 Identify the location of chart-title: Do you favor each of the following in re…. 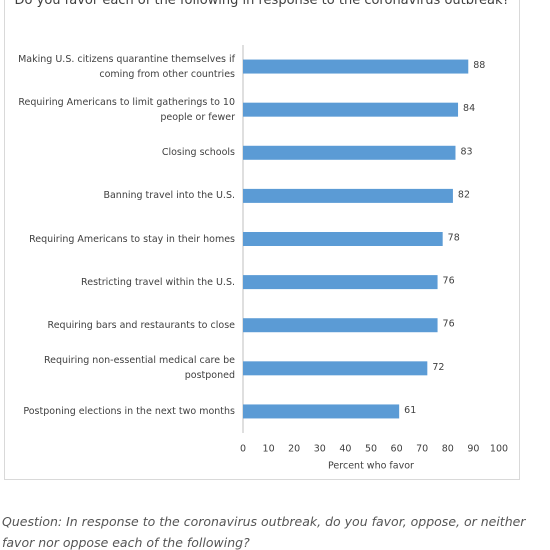
(262, 4).